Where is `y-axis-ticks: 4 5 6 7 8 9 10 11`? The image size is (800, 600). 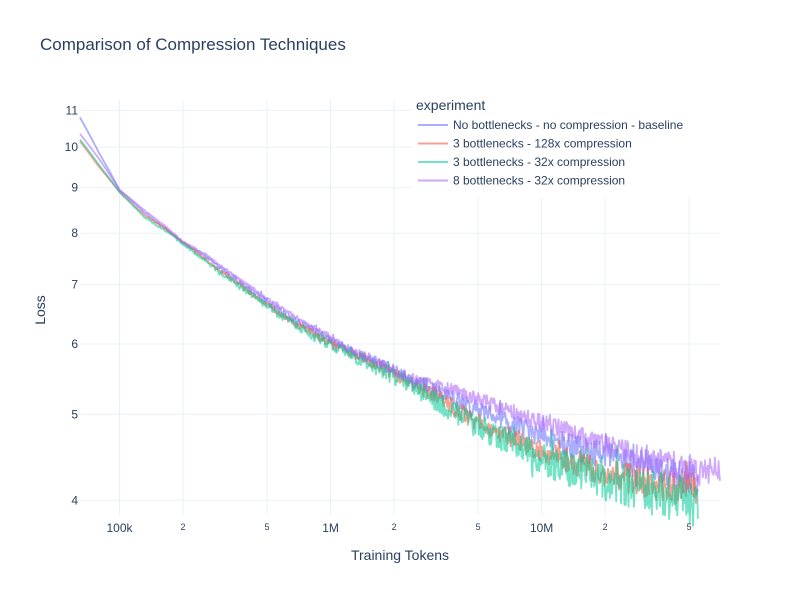 y-axis-ticks: 4 5 6 7 8 9 10 11 is located at coordinates (72, 305).